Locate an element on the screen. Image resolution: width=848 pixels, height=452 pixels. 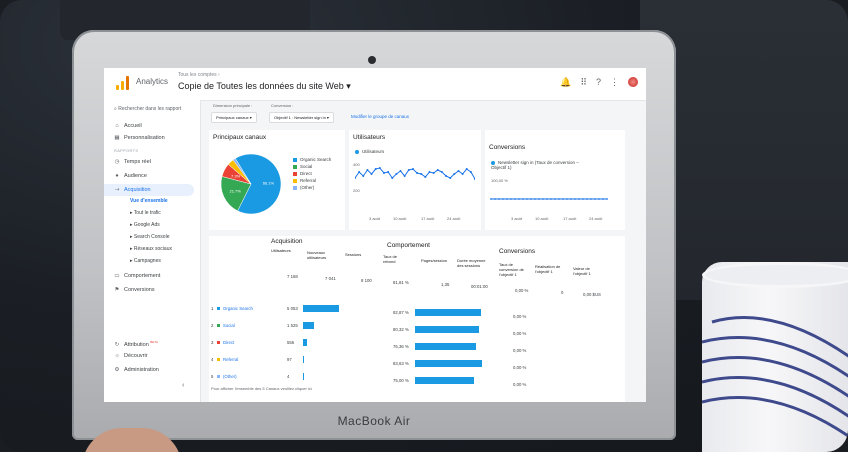
row-channel-link: Organic Search is located at coordinates (238, 308).